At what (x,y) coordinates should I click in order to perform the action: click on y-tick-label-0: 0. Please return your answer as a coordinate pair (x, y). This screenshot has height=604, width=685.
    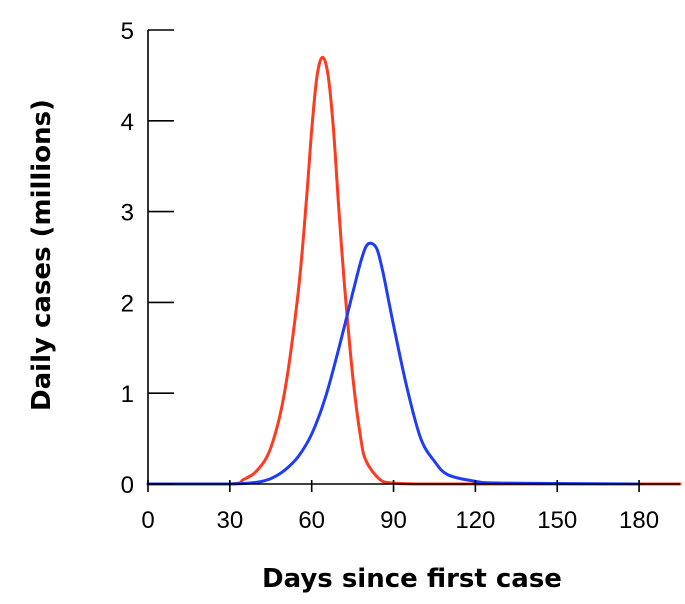
    Looking at the image, I should click on (127, 485).